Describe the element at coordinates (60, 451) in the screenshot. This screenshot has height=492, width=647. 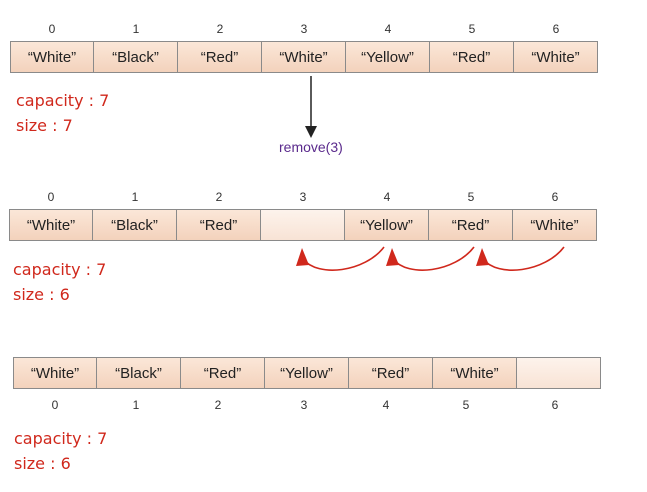
I see `array-3-info: capacity : 7 size : 6` at that location.